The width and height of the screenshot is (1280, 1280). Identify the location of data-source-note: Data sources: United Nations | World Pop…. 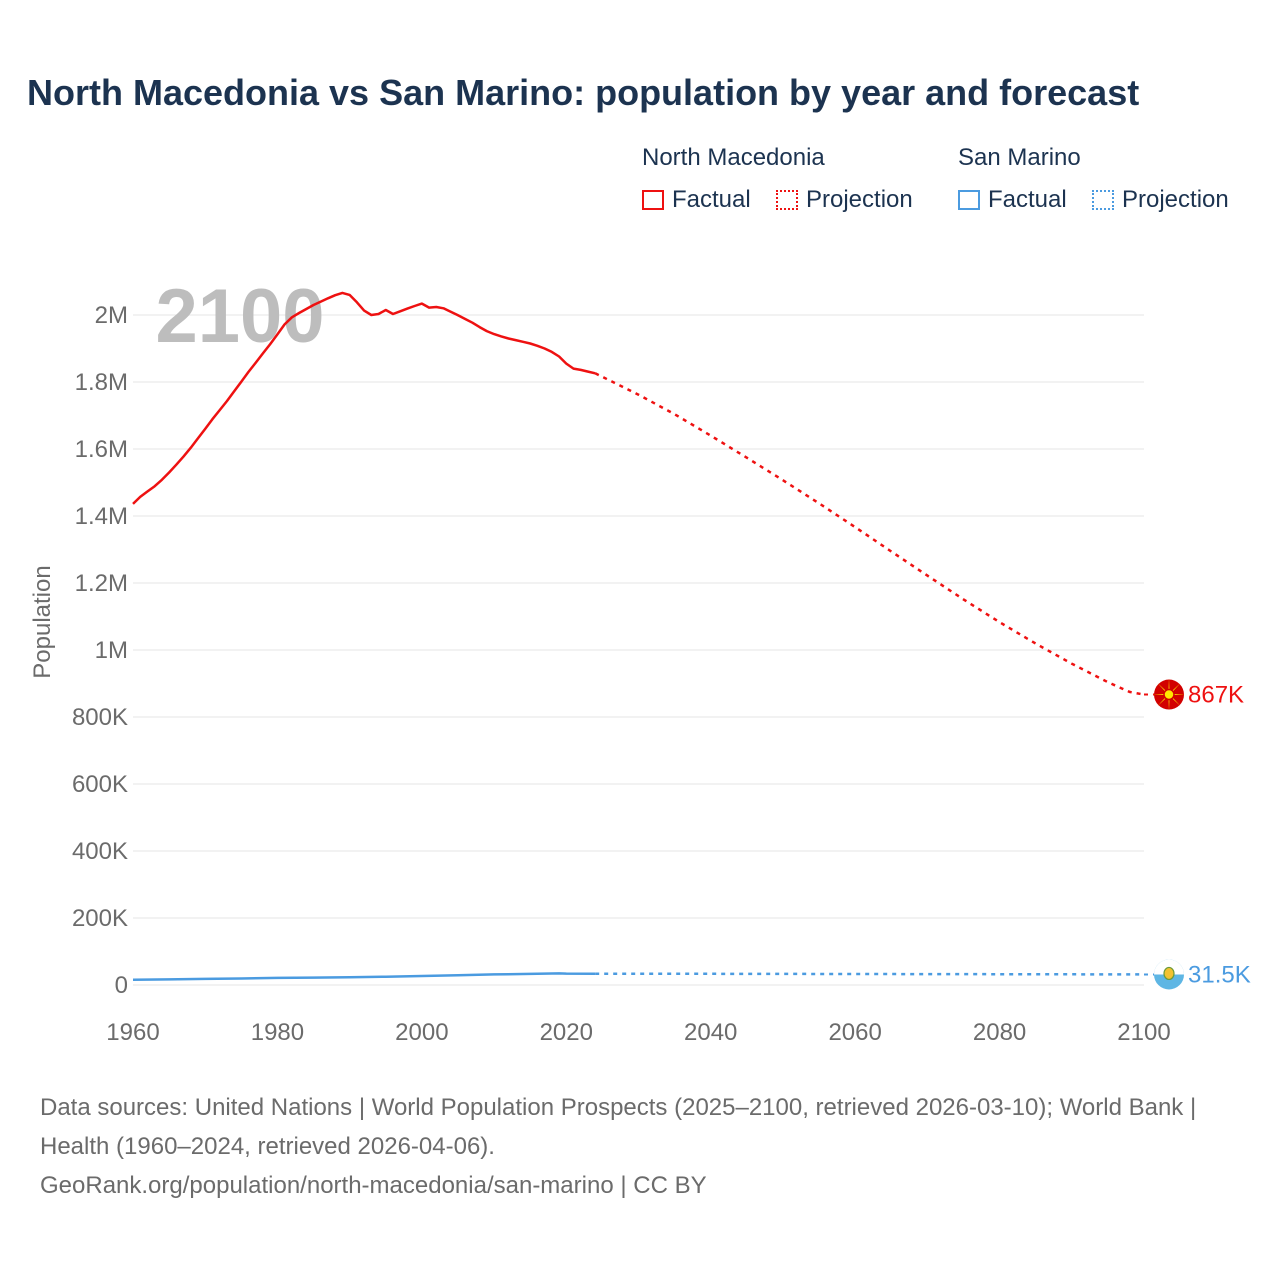
(640, 1146).